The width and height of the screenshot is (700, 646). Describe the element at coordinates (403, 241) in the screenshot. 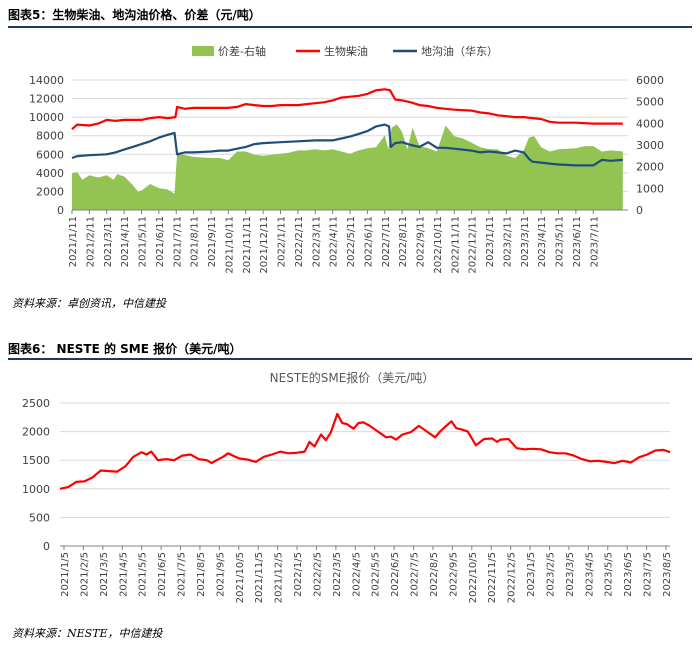

I see `x-tick-label: 2022/8/11` at that location.